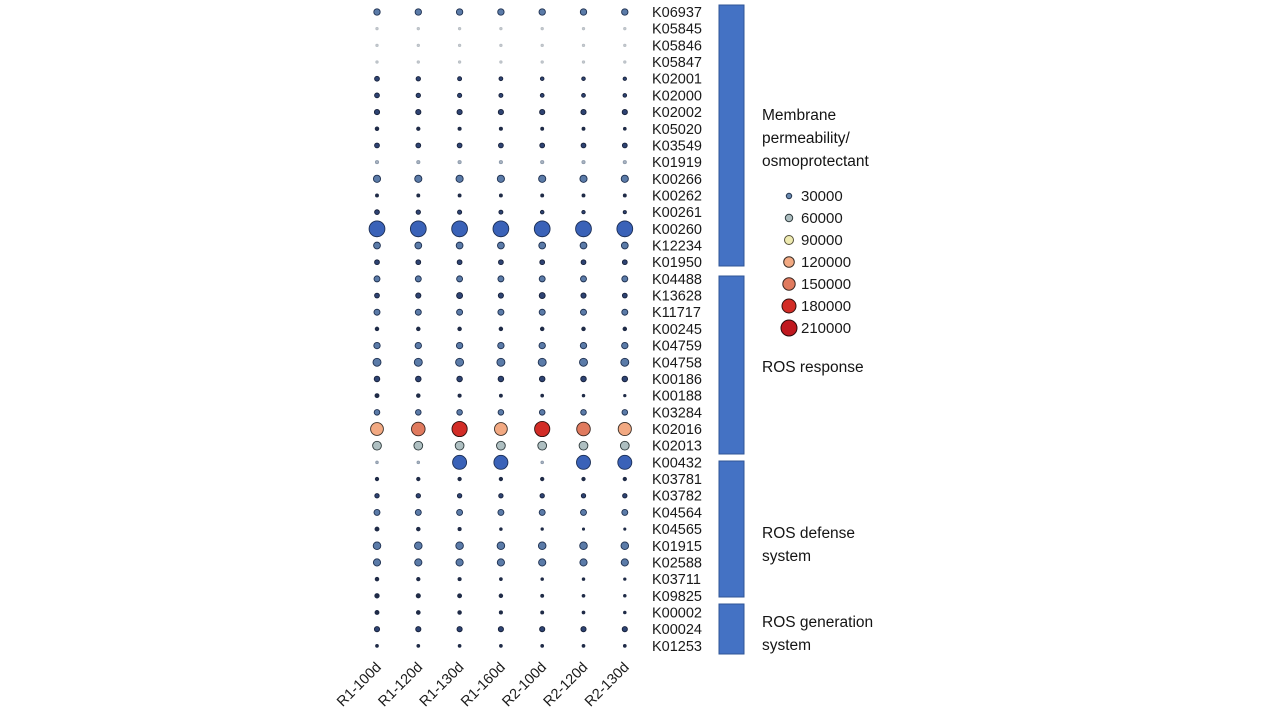 The image size is (1280, 720). Describe the element at coordinates (566, 685) in the screenshot. I see `column-label: R2-120d` at that location.